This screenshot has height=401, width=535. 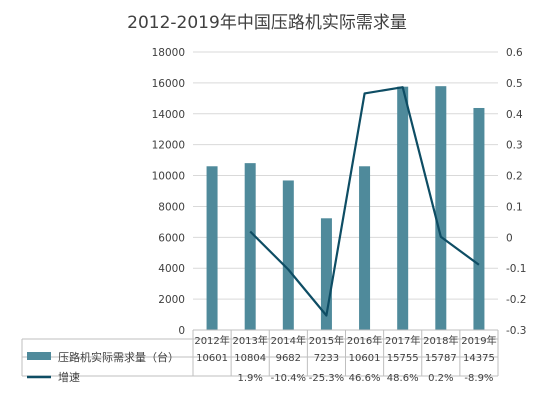 I want to click on chart-title: 2012-2019年中国压路机实际需求量, so click(x=267, y=23).